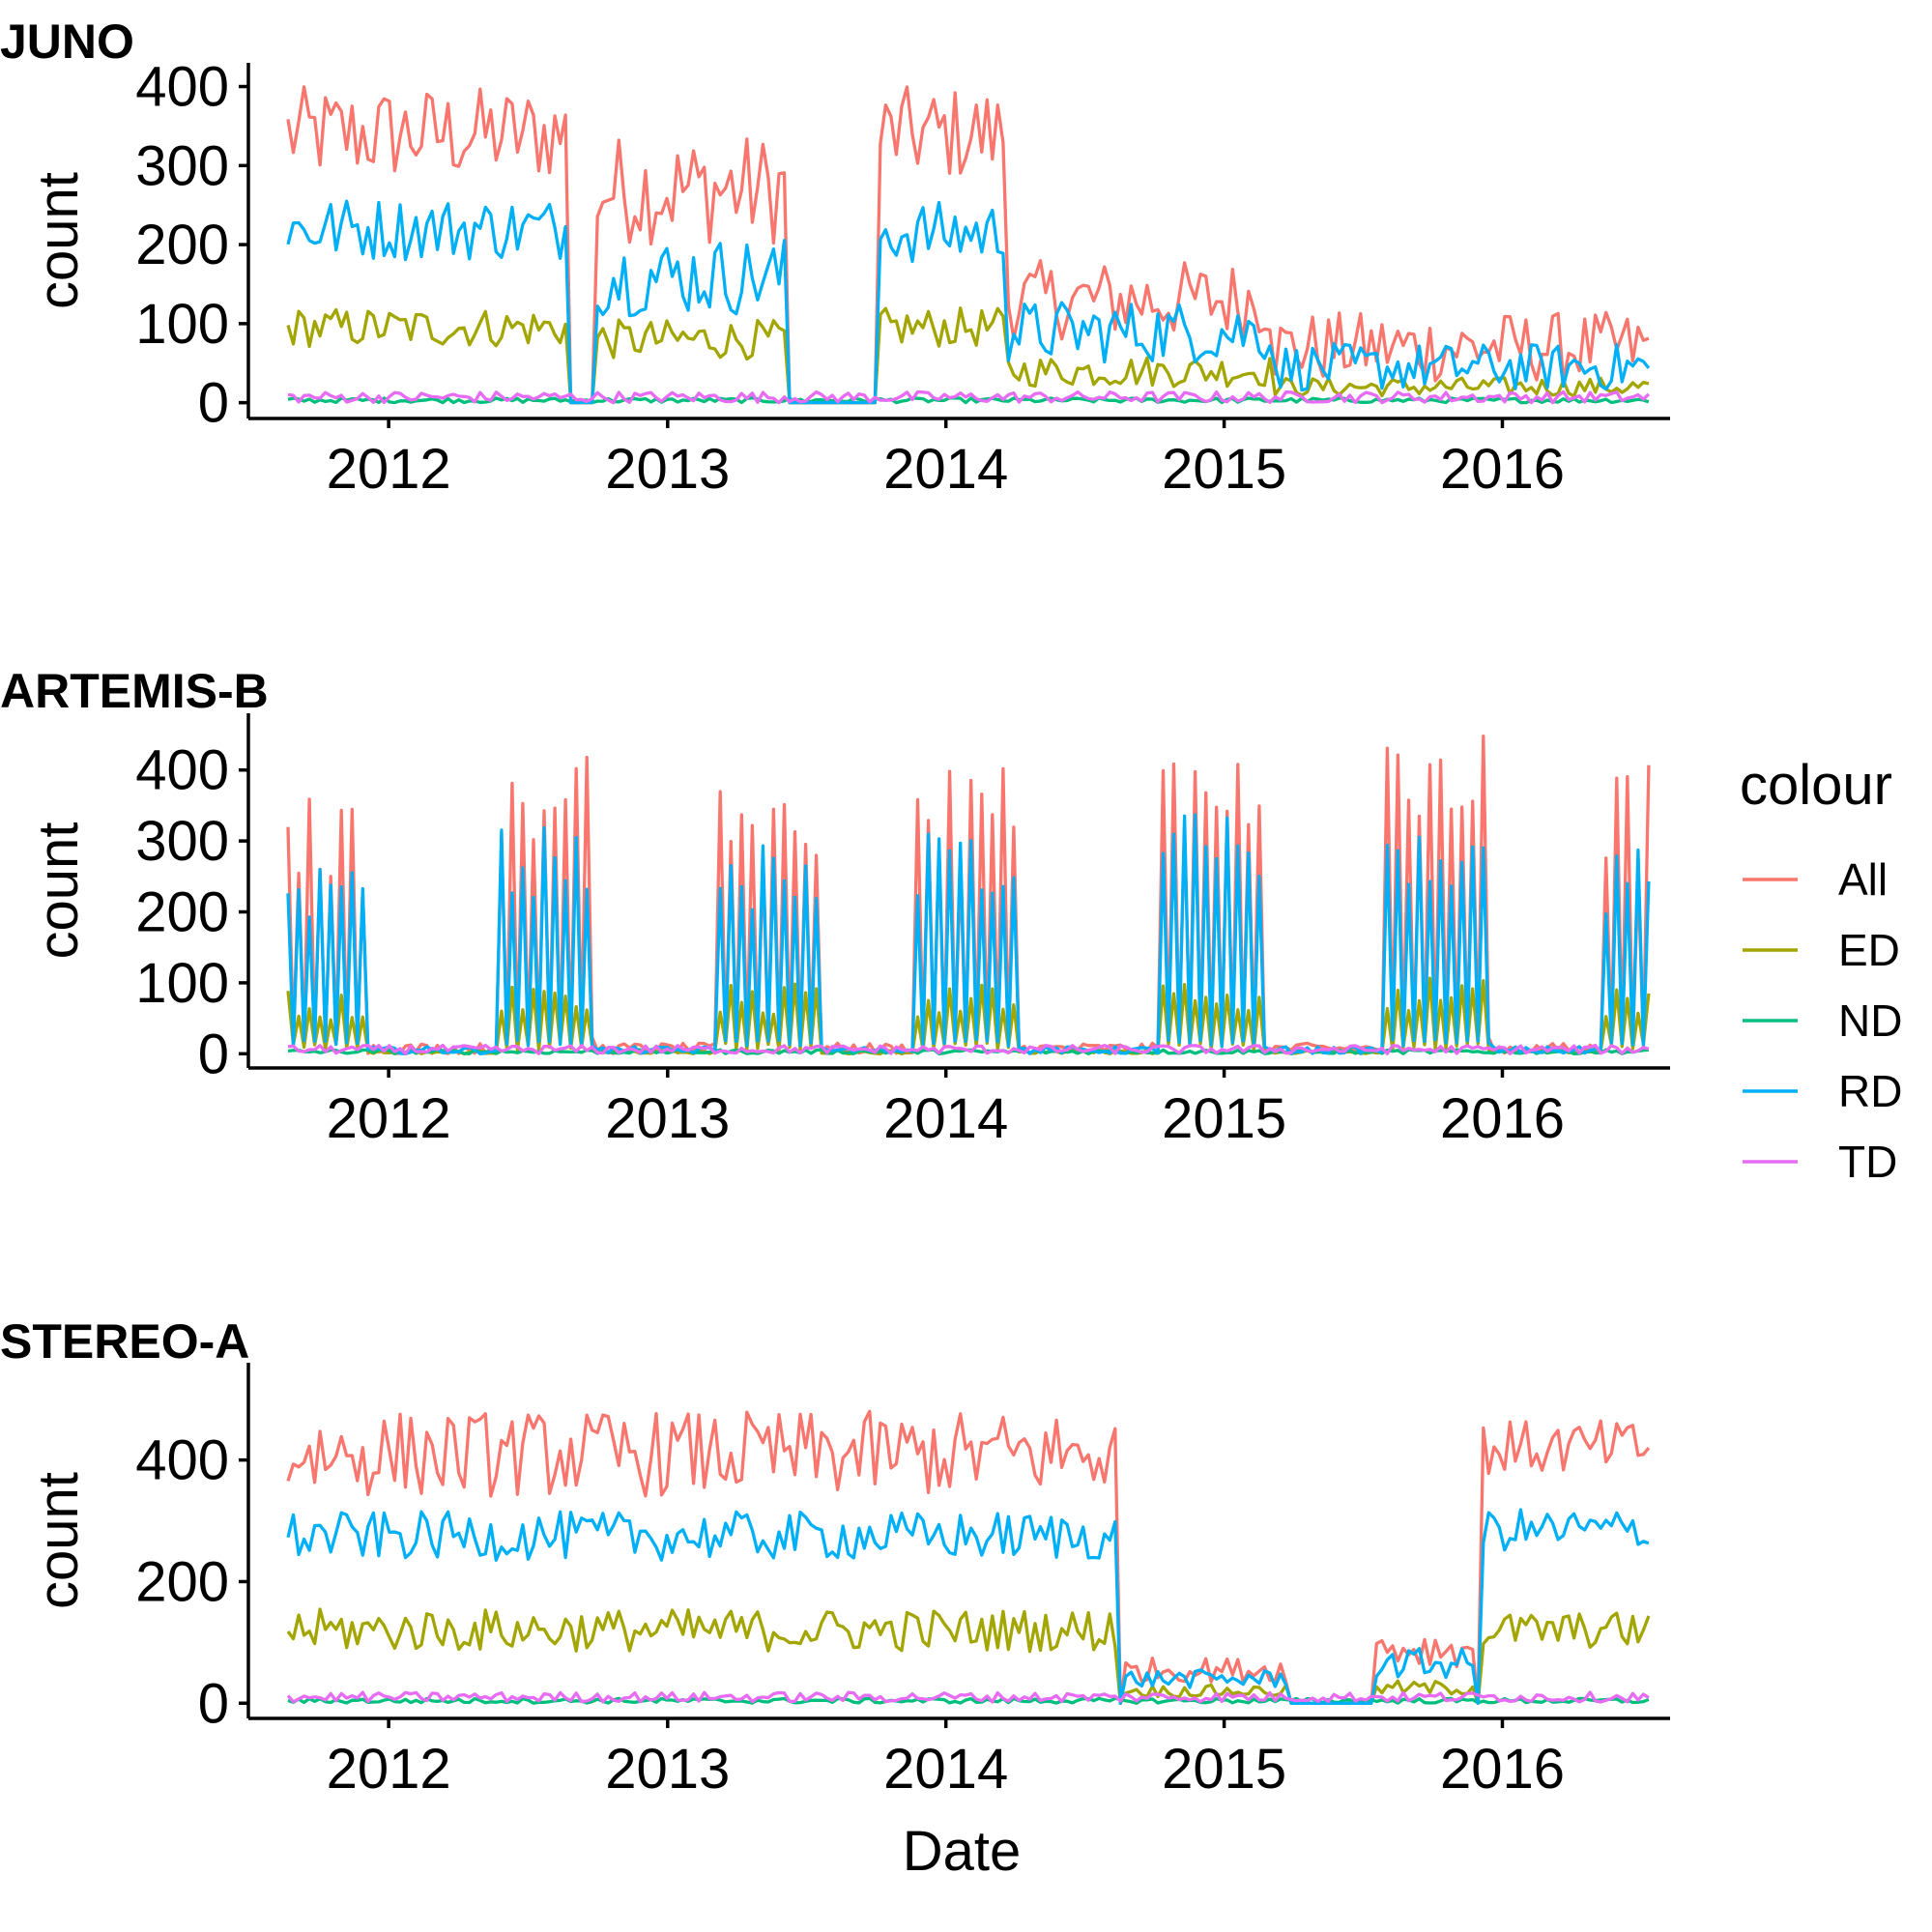 The height and width of the screenshot is (1932, 1932). I want to click on panel-title-artemis-b: ARTEMIS-B, so click(134, 691).